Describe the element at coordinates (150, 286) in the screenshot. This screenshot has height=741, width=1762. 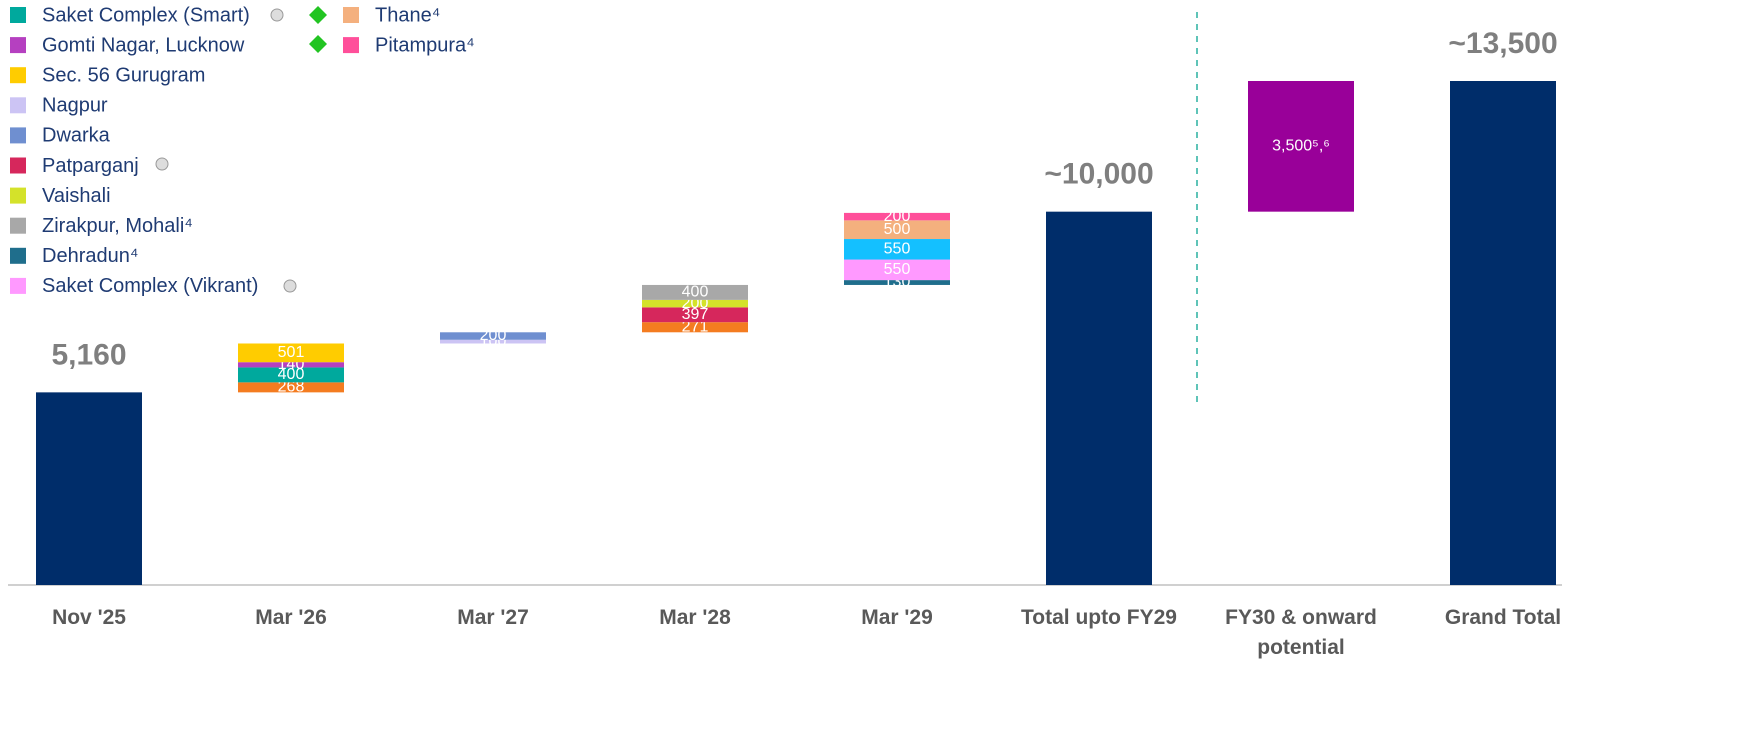
I see `legend-label: Saket Complex (Vikrant)` at that location.